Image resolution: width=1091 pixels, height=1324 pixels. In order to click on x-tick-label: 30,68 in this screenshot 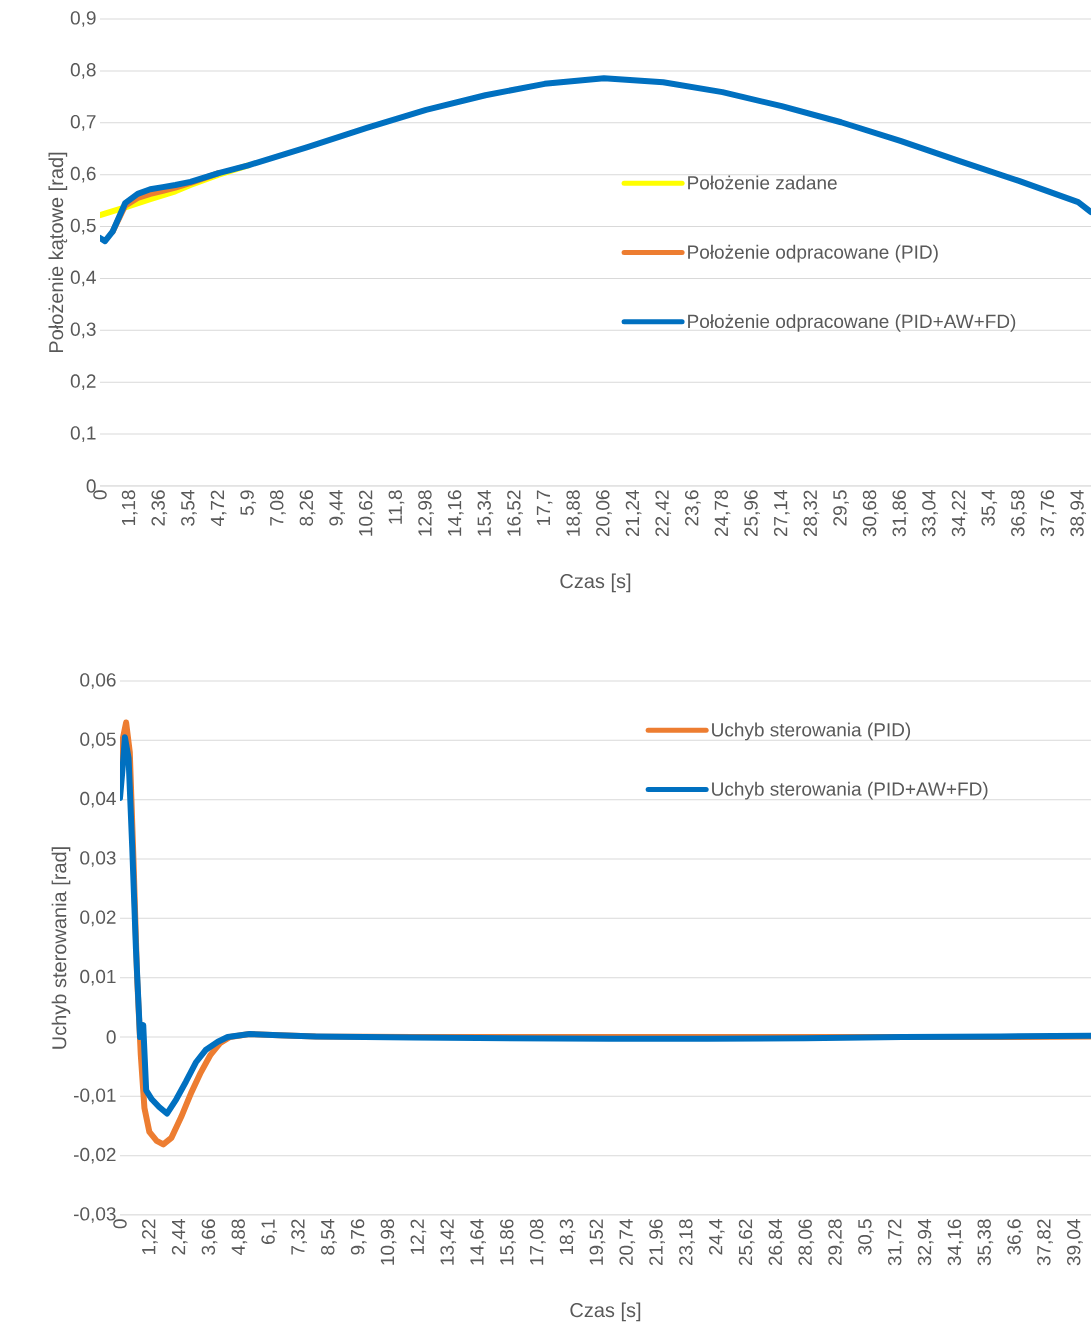, I will do `click(870, 513)`.